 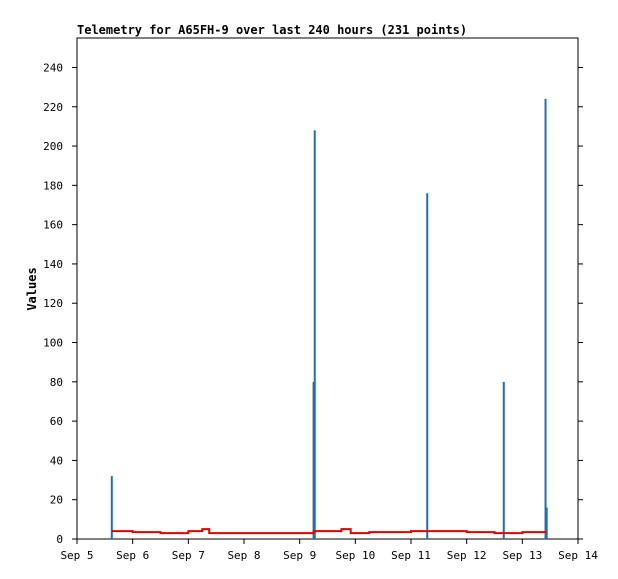 I want to click on x-tick-label: Sep 13, so click(x=522, y=555).